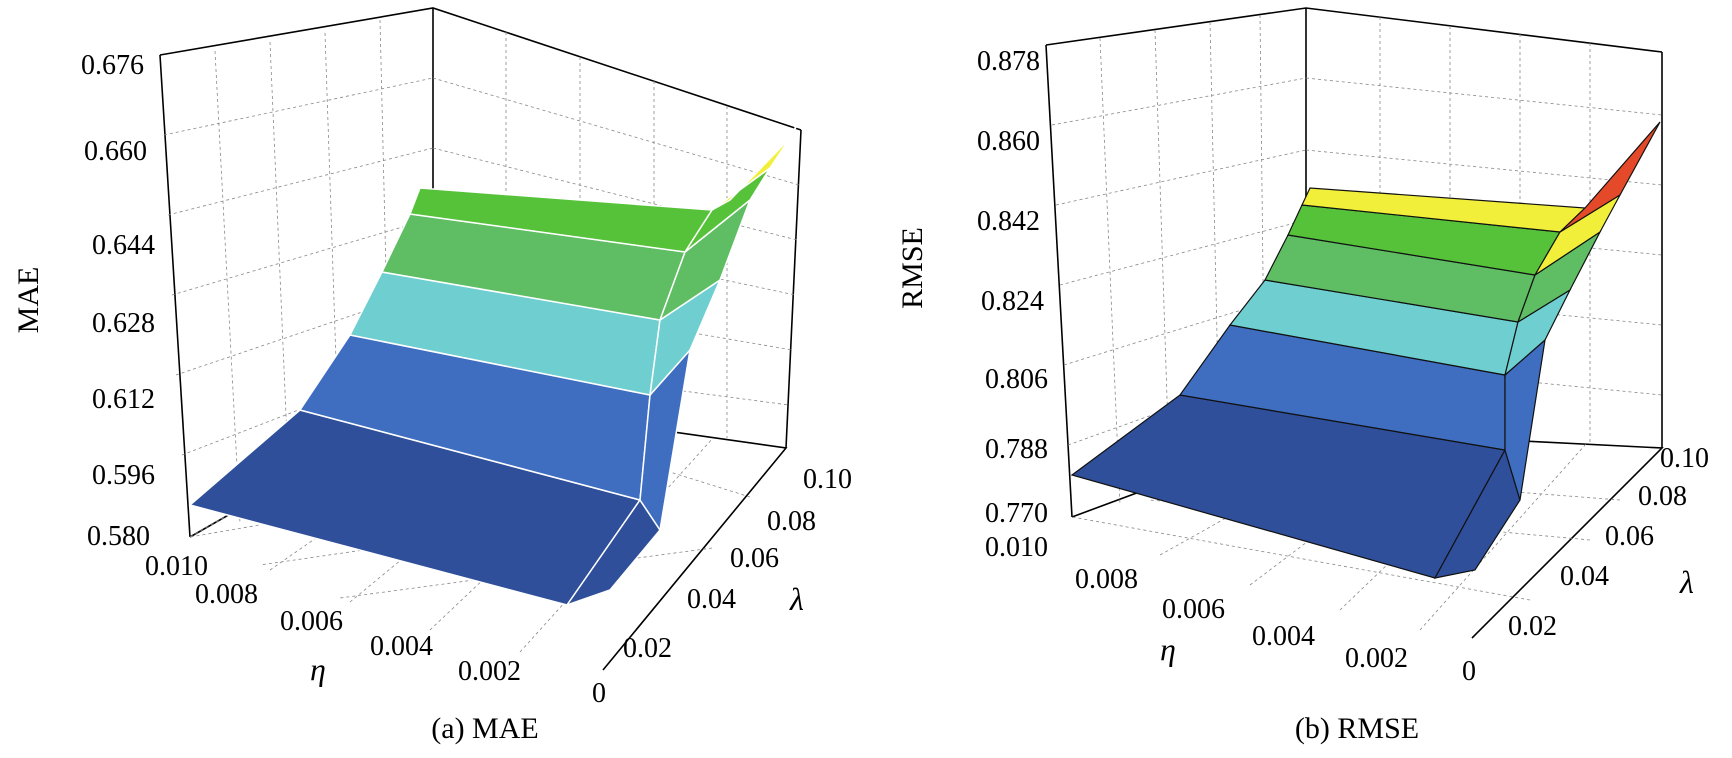 The width and height of the screenshot is (1732, 758). I want to click on x-tick-b-4: 0.002, so click(1376, 658).